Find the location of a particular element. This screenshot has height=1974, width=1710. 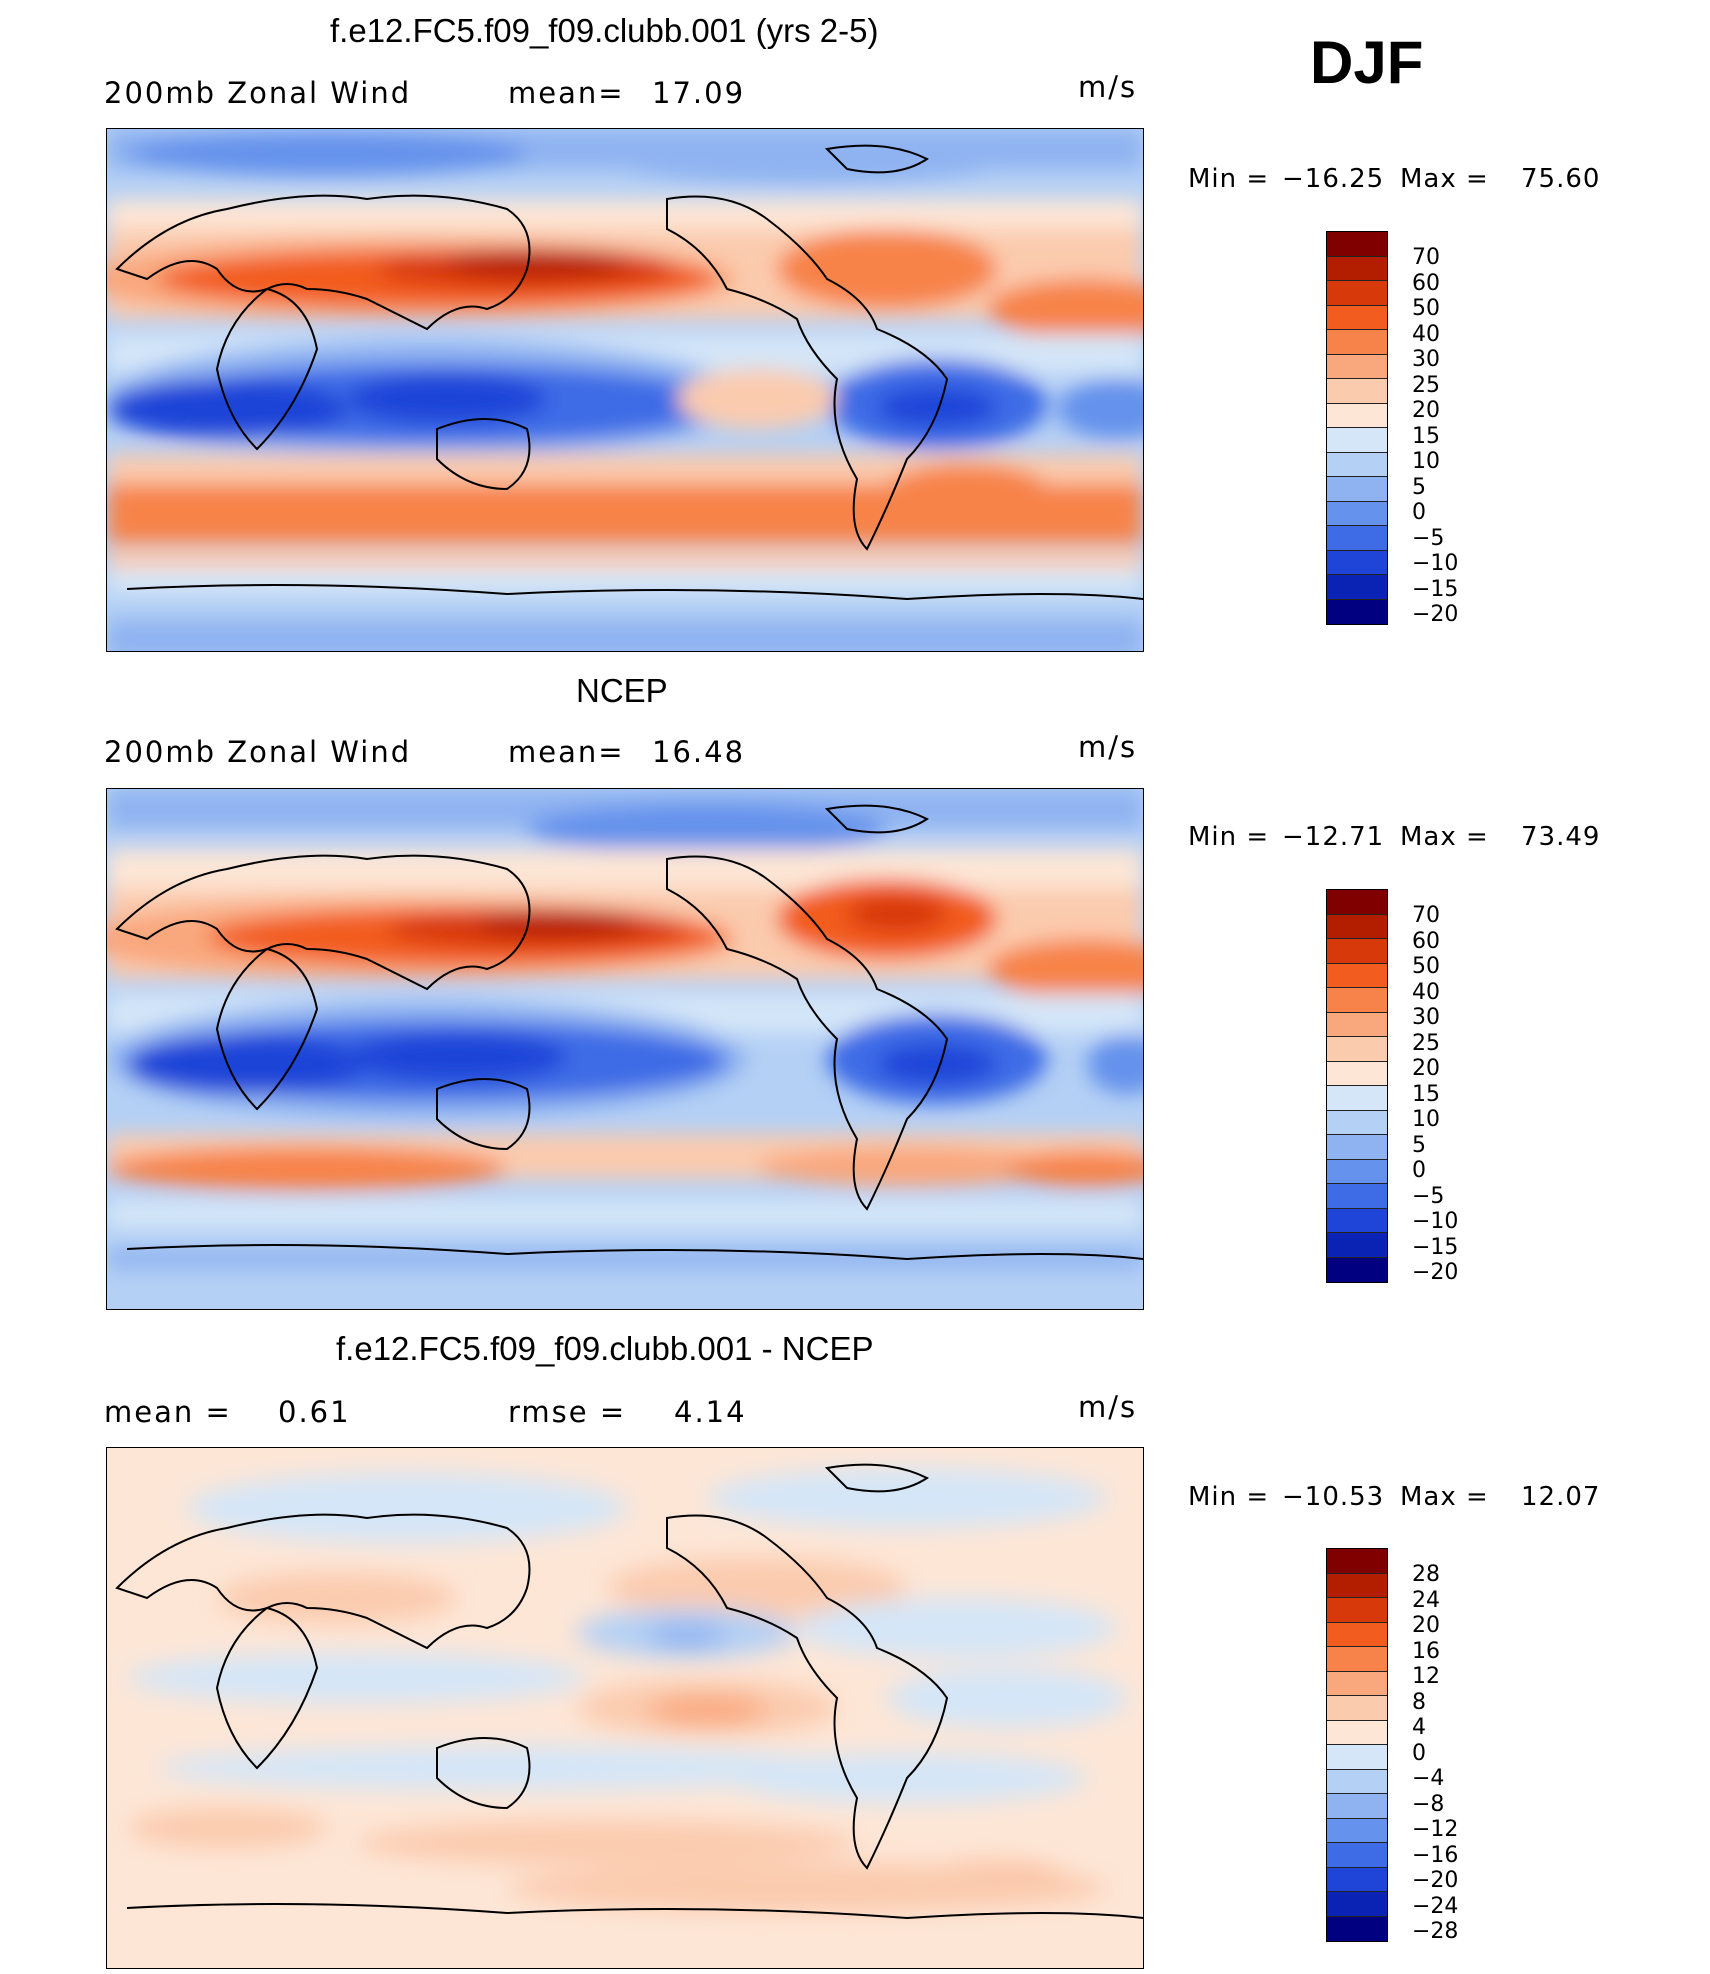

panel2-colorbar is located at coordinates (1357, 1086).